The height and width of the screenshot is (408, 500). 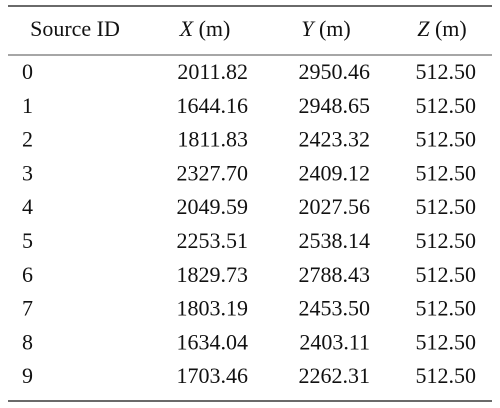 I want to click on source-id: 2, so click(x=27, y=139).